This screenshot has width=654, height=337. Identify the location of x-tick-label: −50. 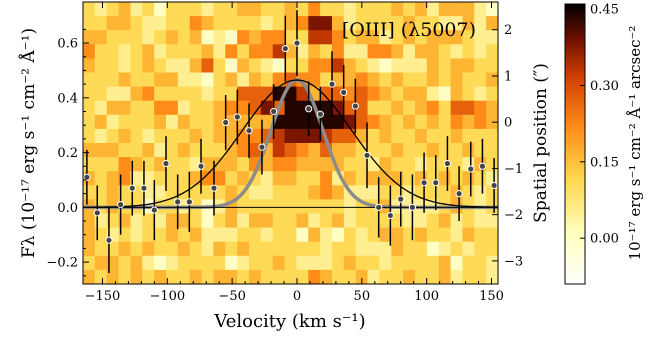
(231, 296).